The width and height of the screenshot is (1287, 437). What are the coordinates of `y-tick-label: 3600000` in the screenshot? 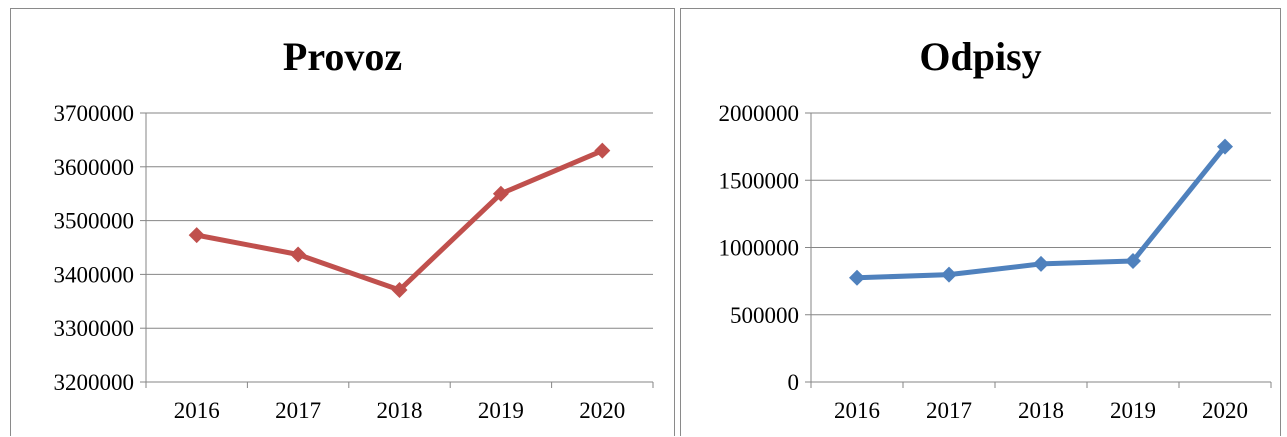 It's located at (94, 167).